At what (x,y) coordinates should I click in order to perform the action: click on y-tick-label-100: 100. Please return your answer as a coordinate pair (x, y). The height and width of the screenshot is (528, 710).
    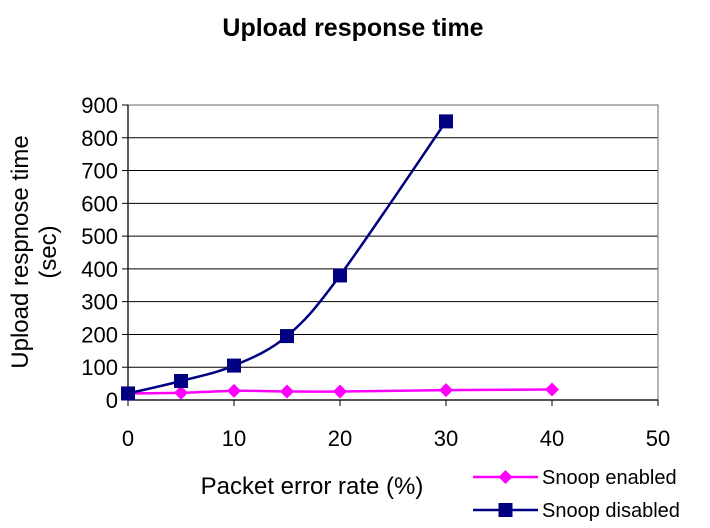
    Looking at the image, I should click on (99, 367).